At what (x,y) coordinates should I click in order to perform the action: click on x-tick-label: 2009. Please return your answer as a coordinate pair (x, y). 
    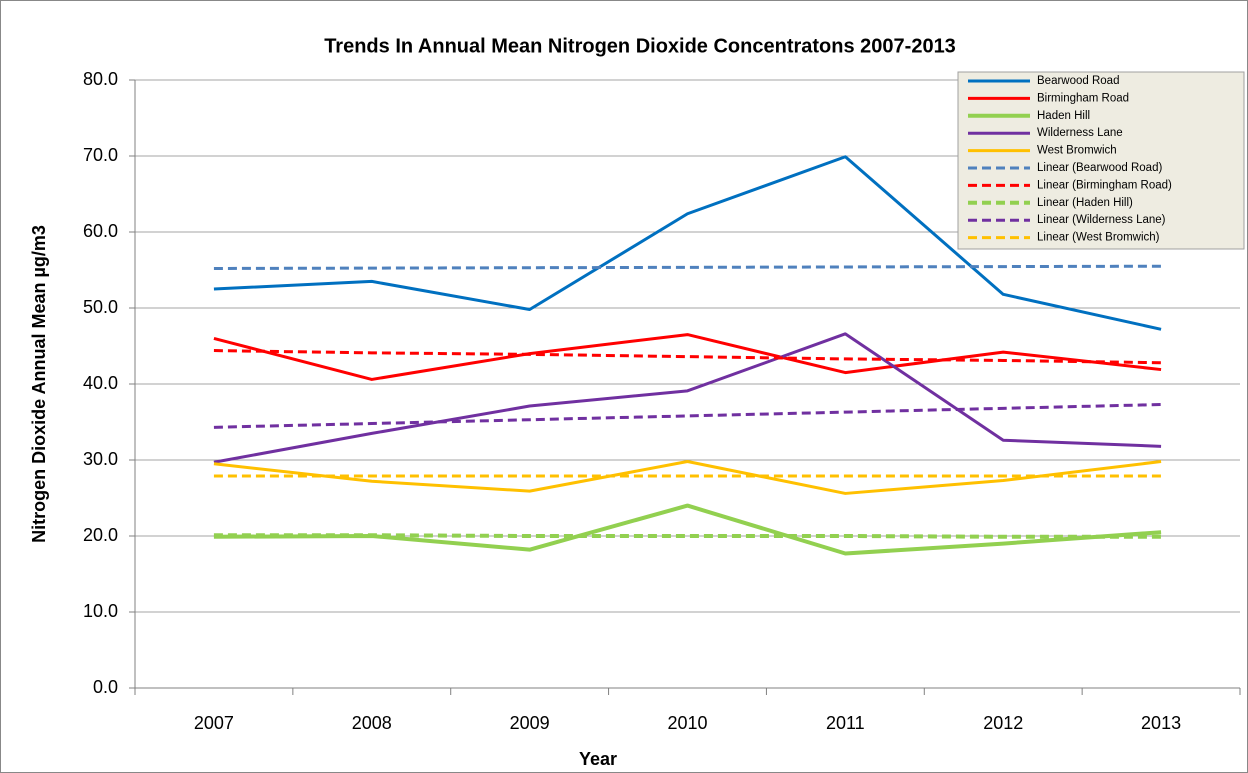
    Looking at the image, I should click on (530, 723).